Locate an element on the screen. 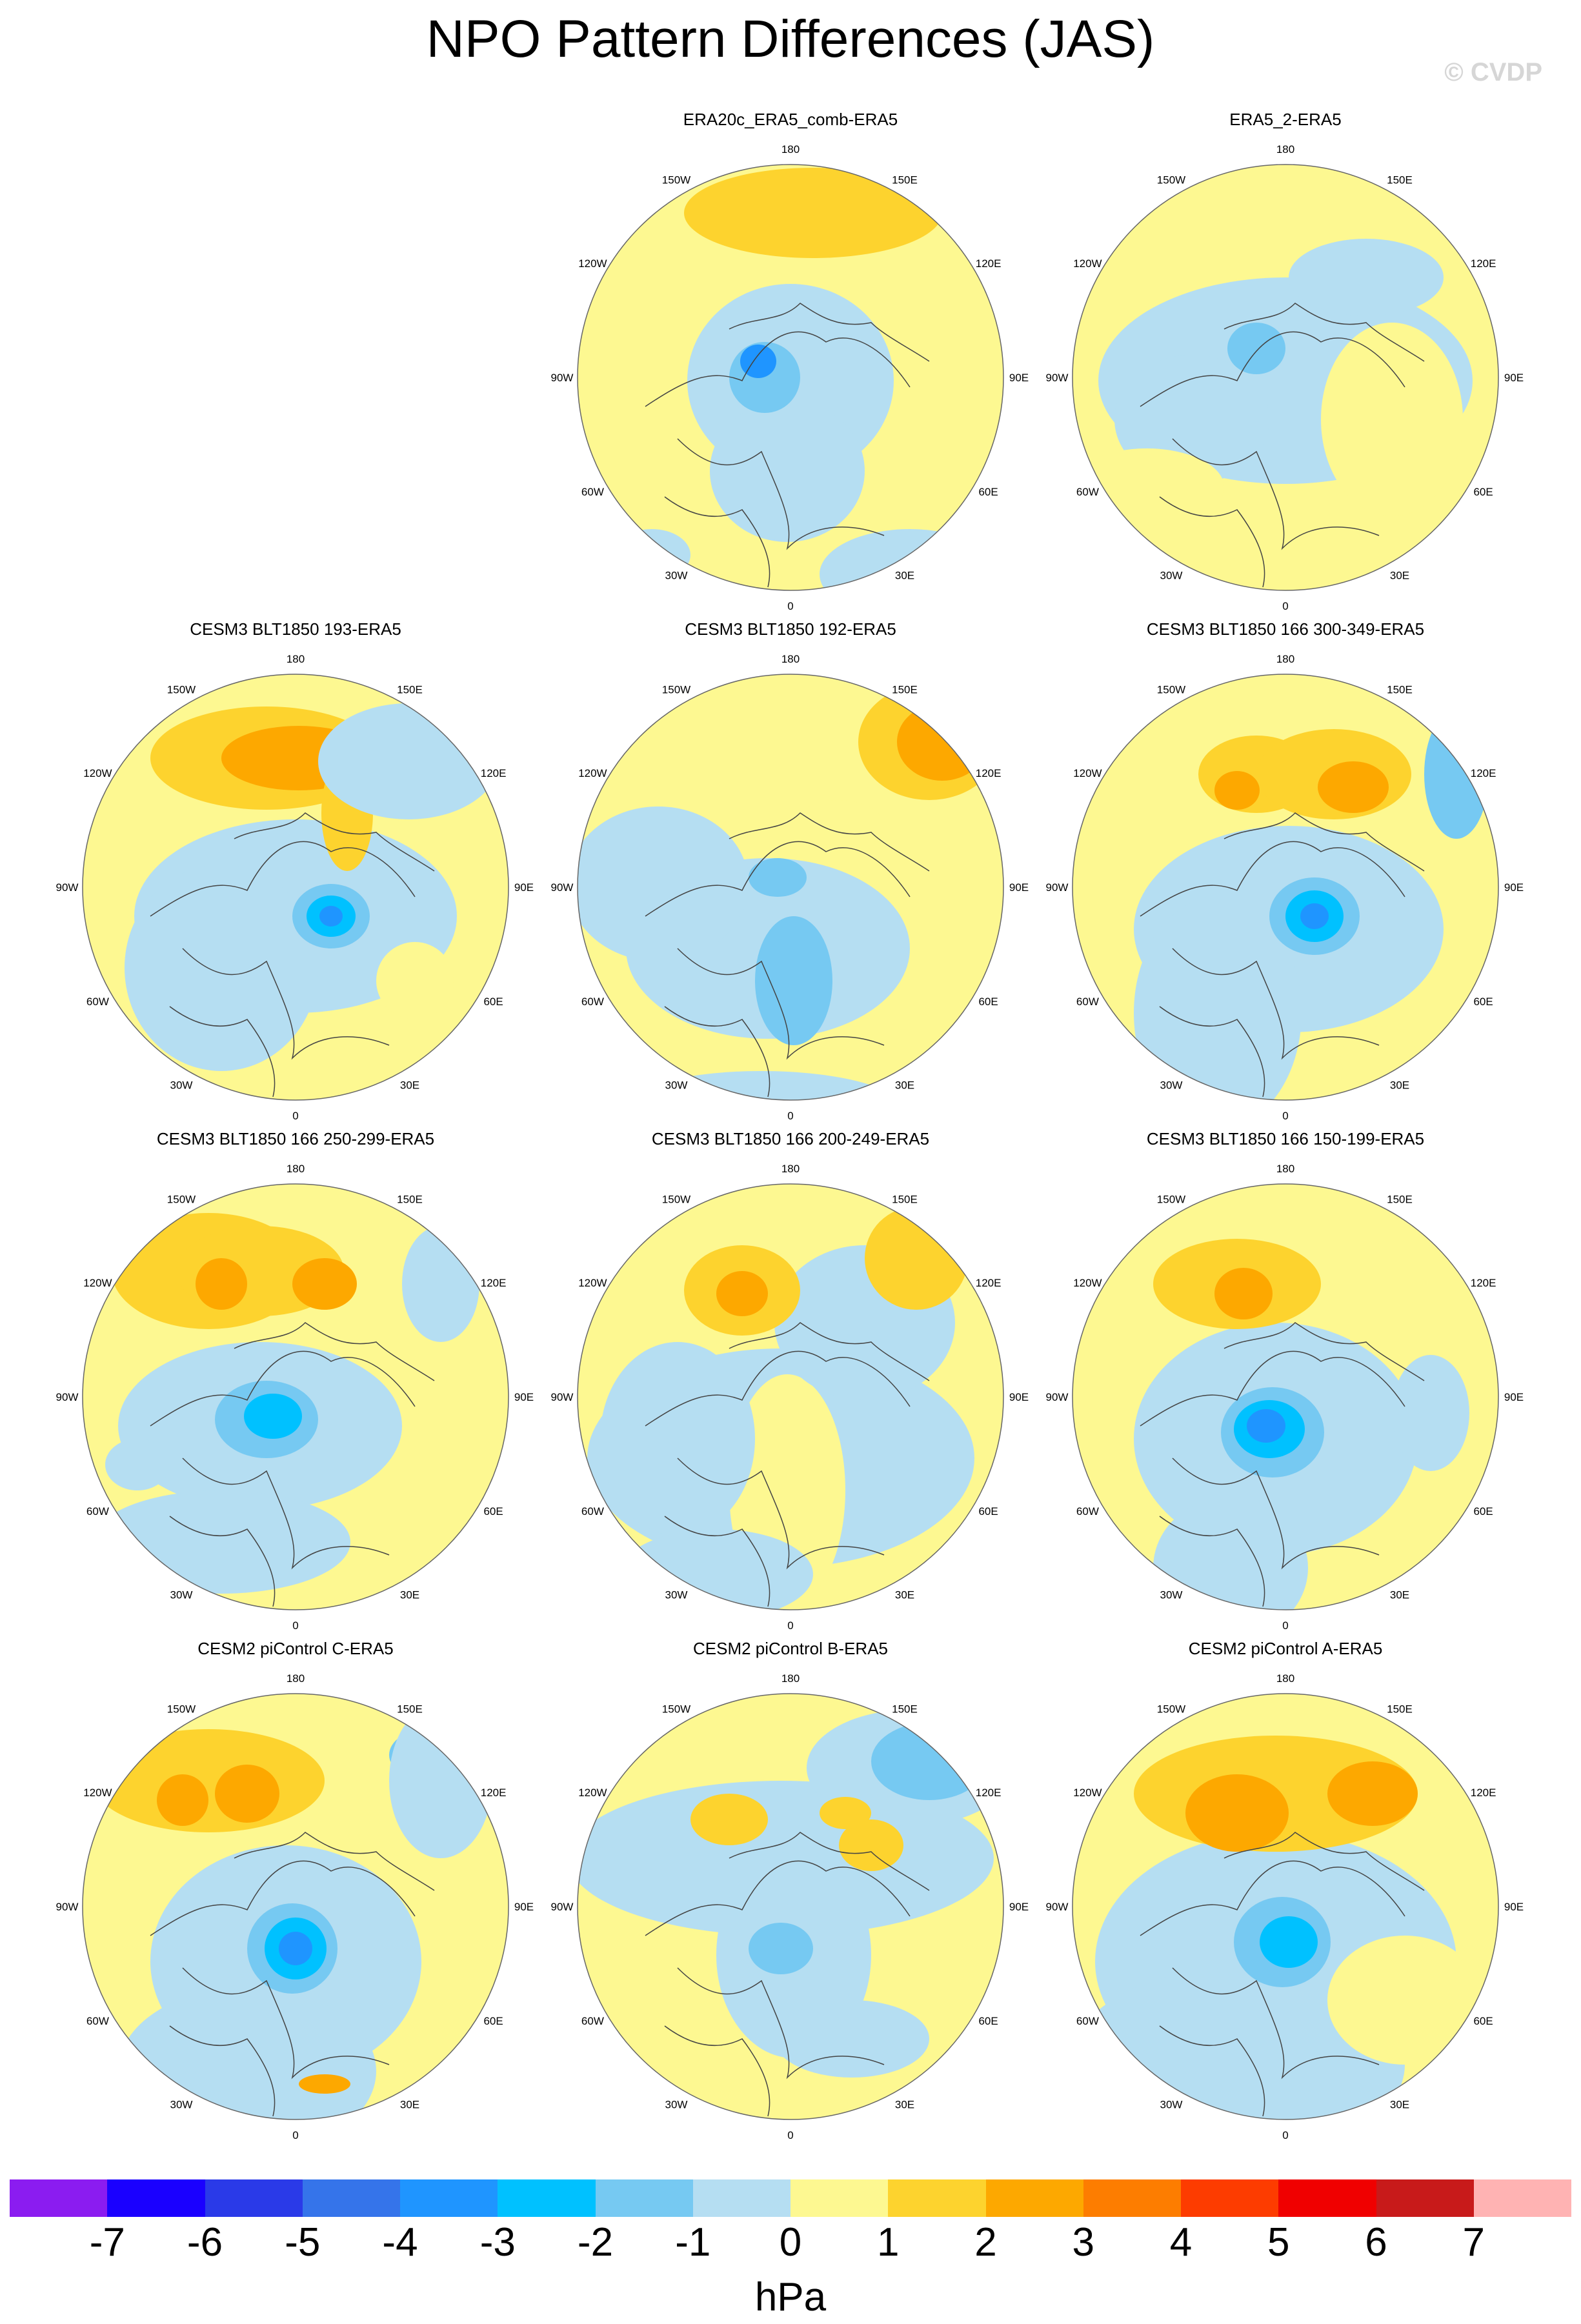  colorbar-tick-label: -2 is located at coordinates (595, 2242).